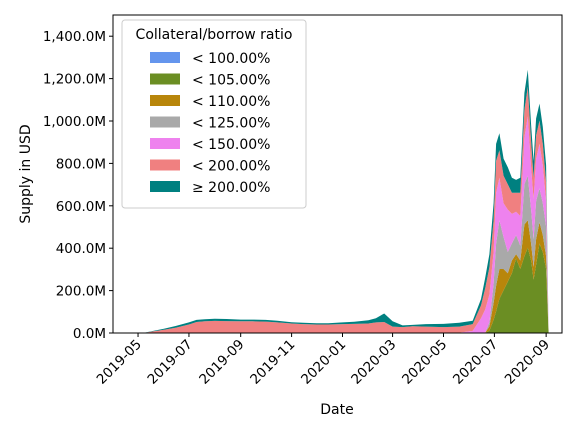 The height and width of the screenshot is (436, 581). I want to click on y-tick-label: 0.0M, so click(89, 334).